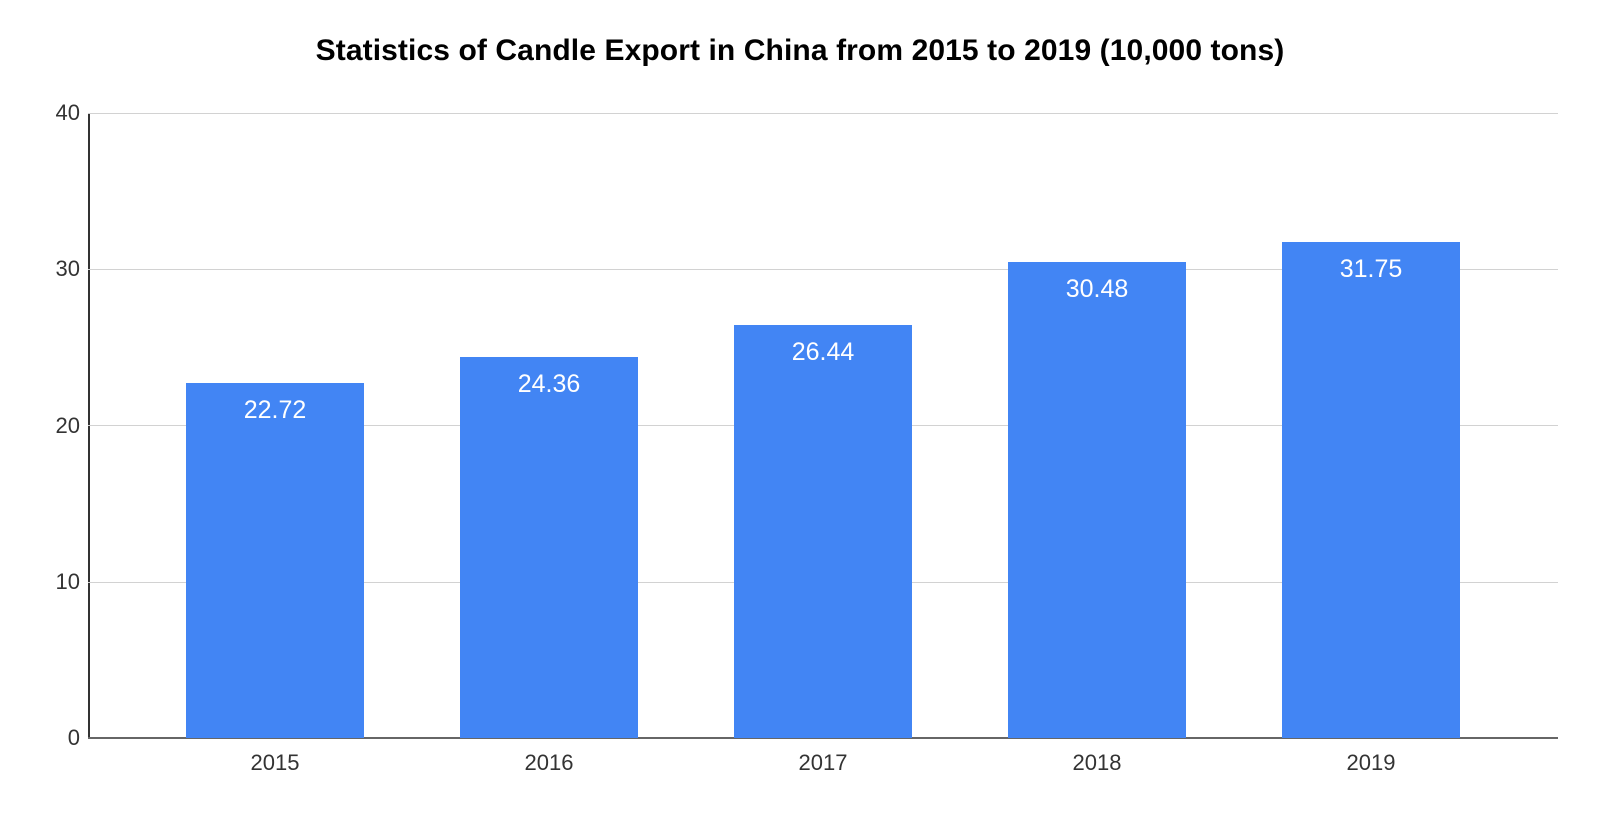  I want to click on bar-2017: 26.44, so click(823, 531).